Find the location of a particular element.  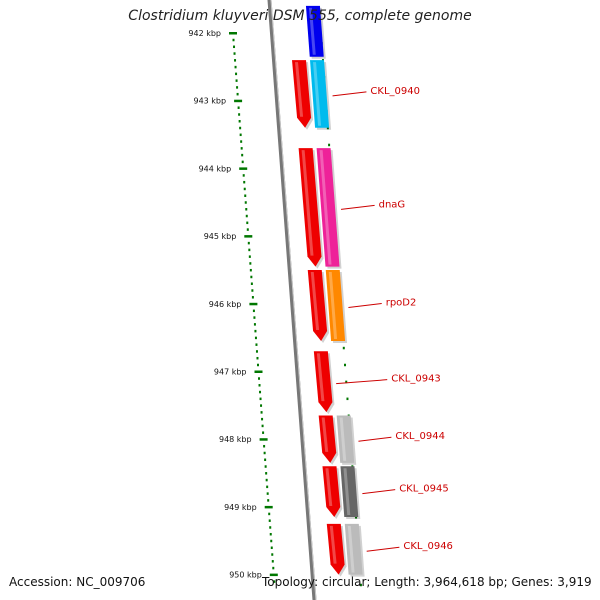

ruler-tick-label: 946 kbp is located at coordinates (225, 304).